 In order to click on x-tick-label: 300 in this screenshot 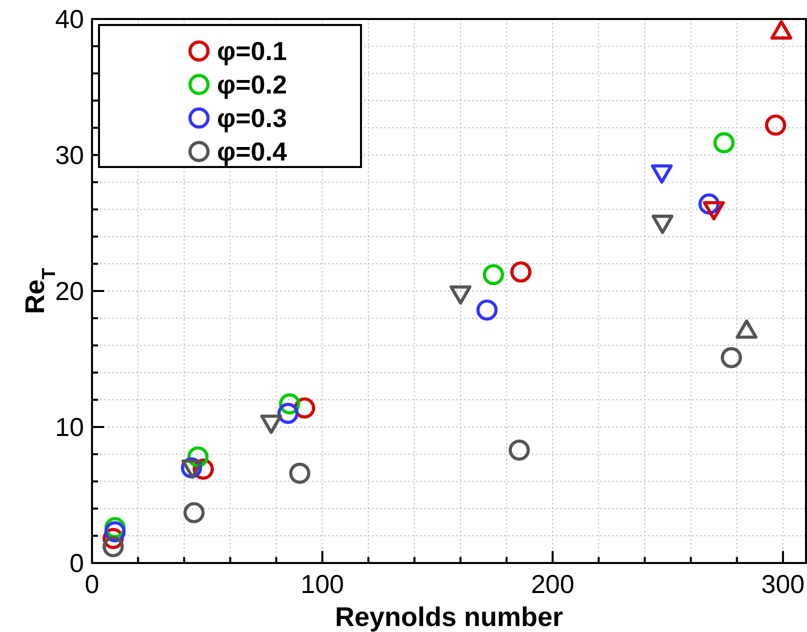, I will do `click(783, 584)`.